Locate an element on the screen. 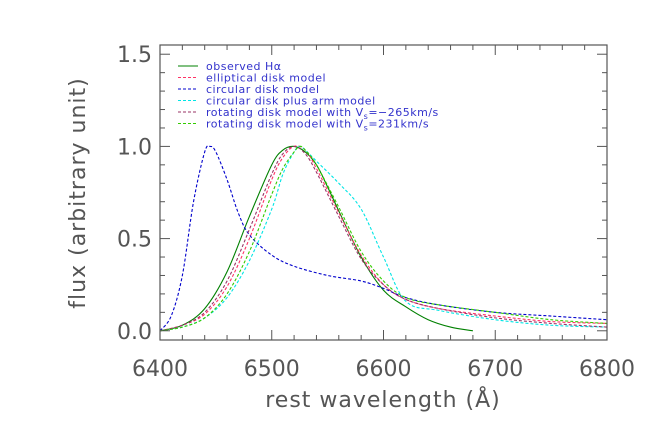 This screenshot has height=436, width=654. x-tick-label: 6800 is located at coordinates (607, 369).